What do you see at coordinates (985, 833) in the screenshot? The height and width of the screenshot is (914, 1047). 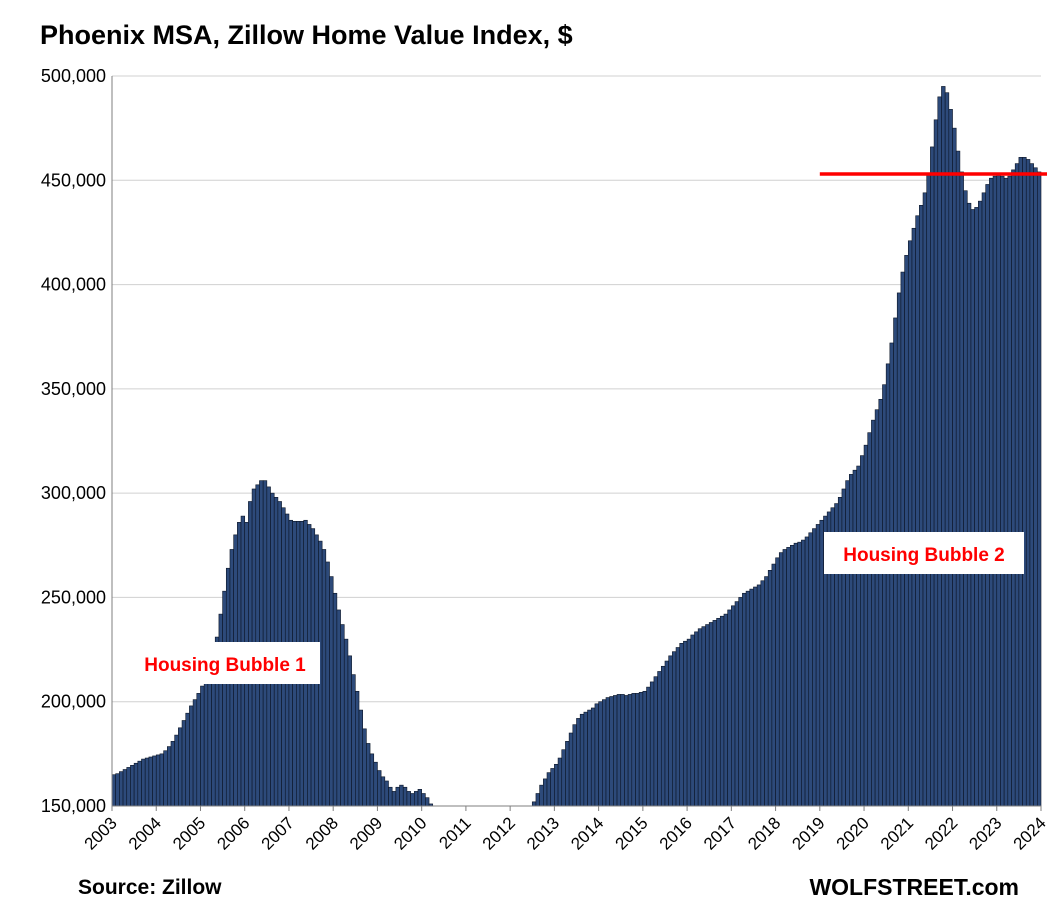 I see `x-tick-label: 2023` at bounding box center [985, 833].